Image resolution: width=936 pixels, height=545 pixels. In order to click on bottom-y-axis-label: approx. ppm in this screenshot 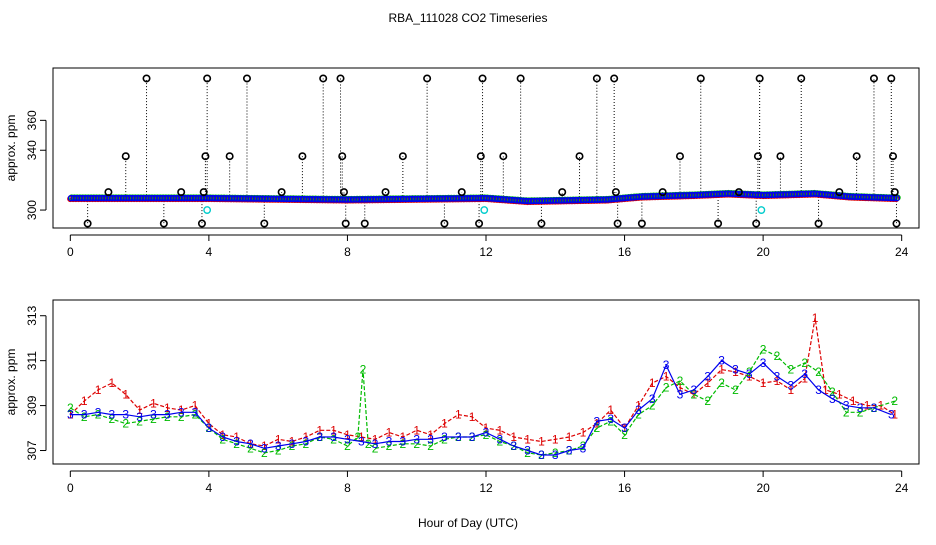, I will do `click(11, 382)`.